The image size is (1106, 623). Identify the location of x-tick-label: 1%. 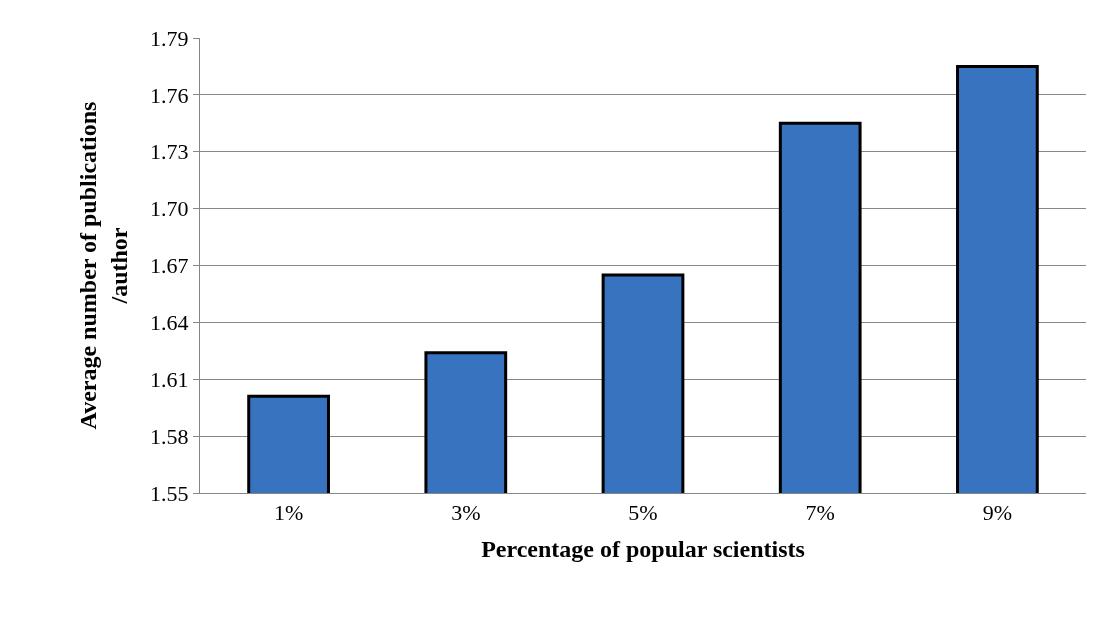
(288, 513).